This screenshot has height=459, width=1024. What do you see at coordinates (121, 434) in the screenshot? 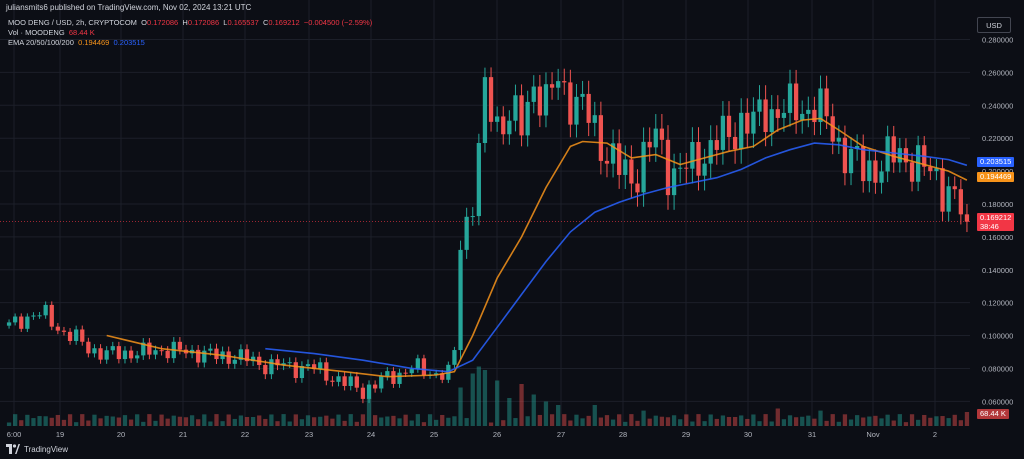
I see `time-tick-label: 20` at bounding box center [121, 434].